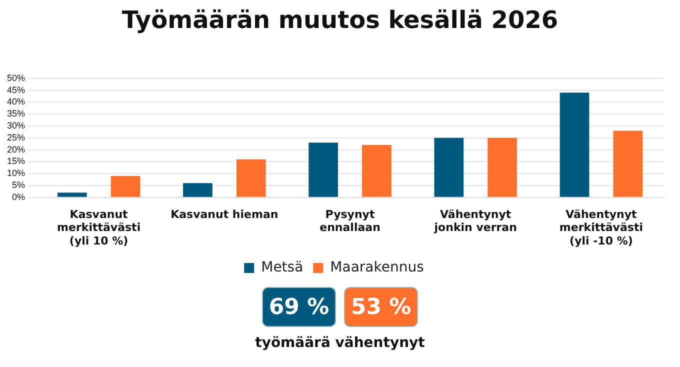  What do you see at coordinates (16, 161) in the screenshot?
I see `y-tick-label: 15%` at bounding box center [16, 161].